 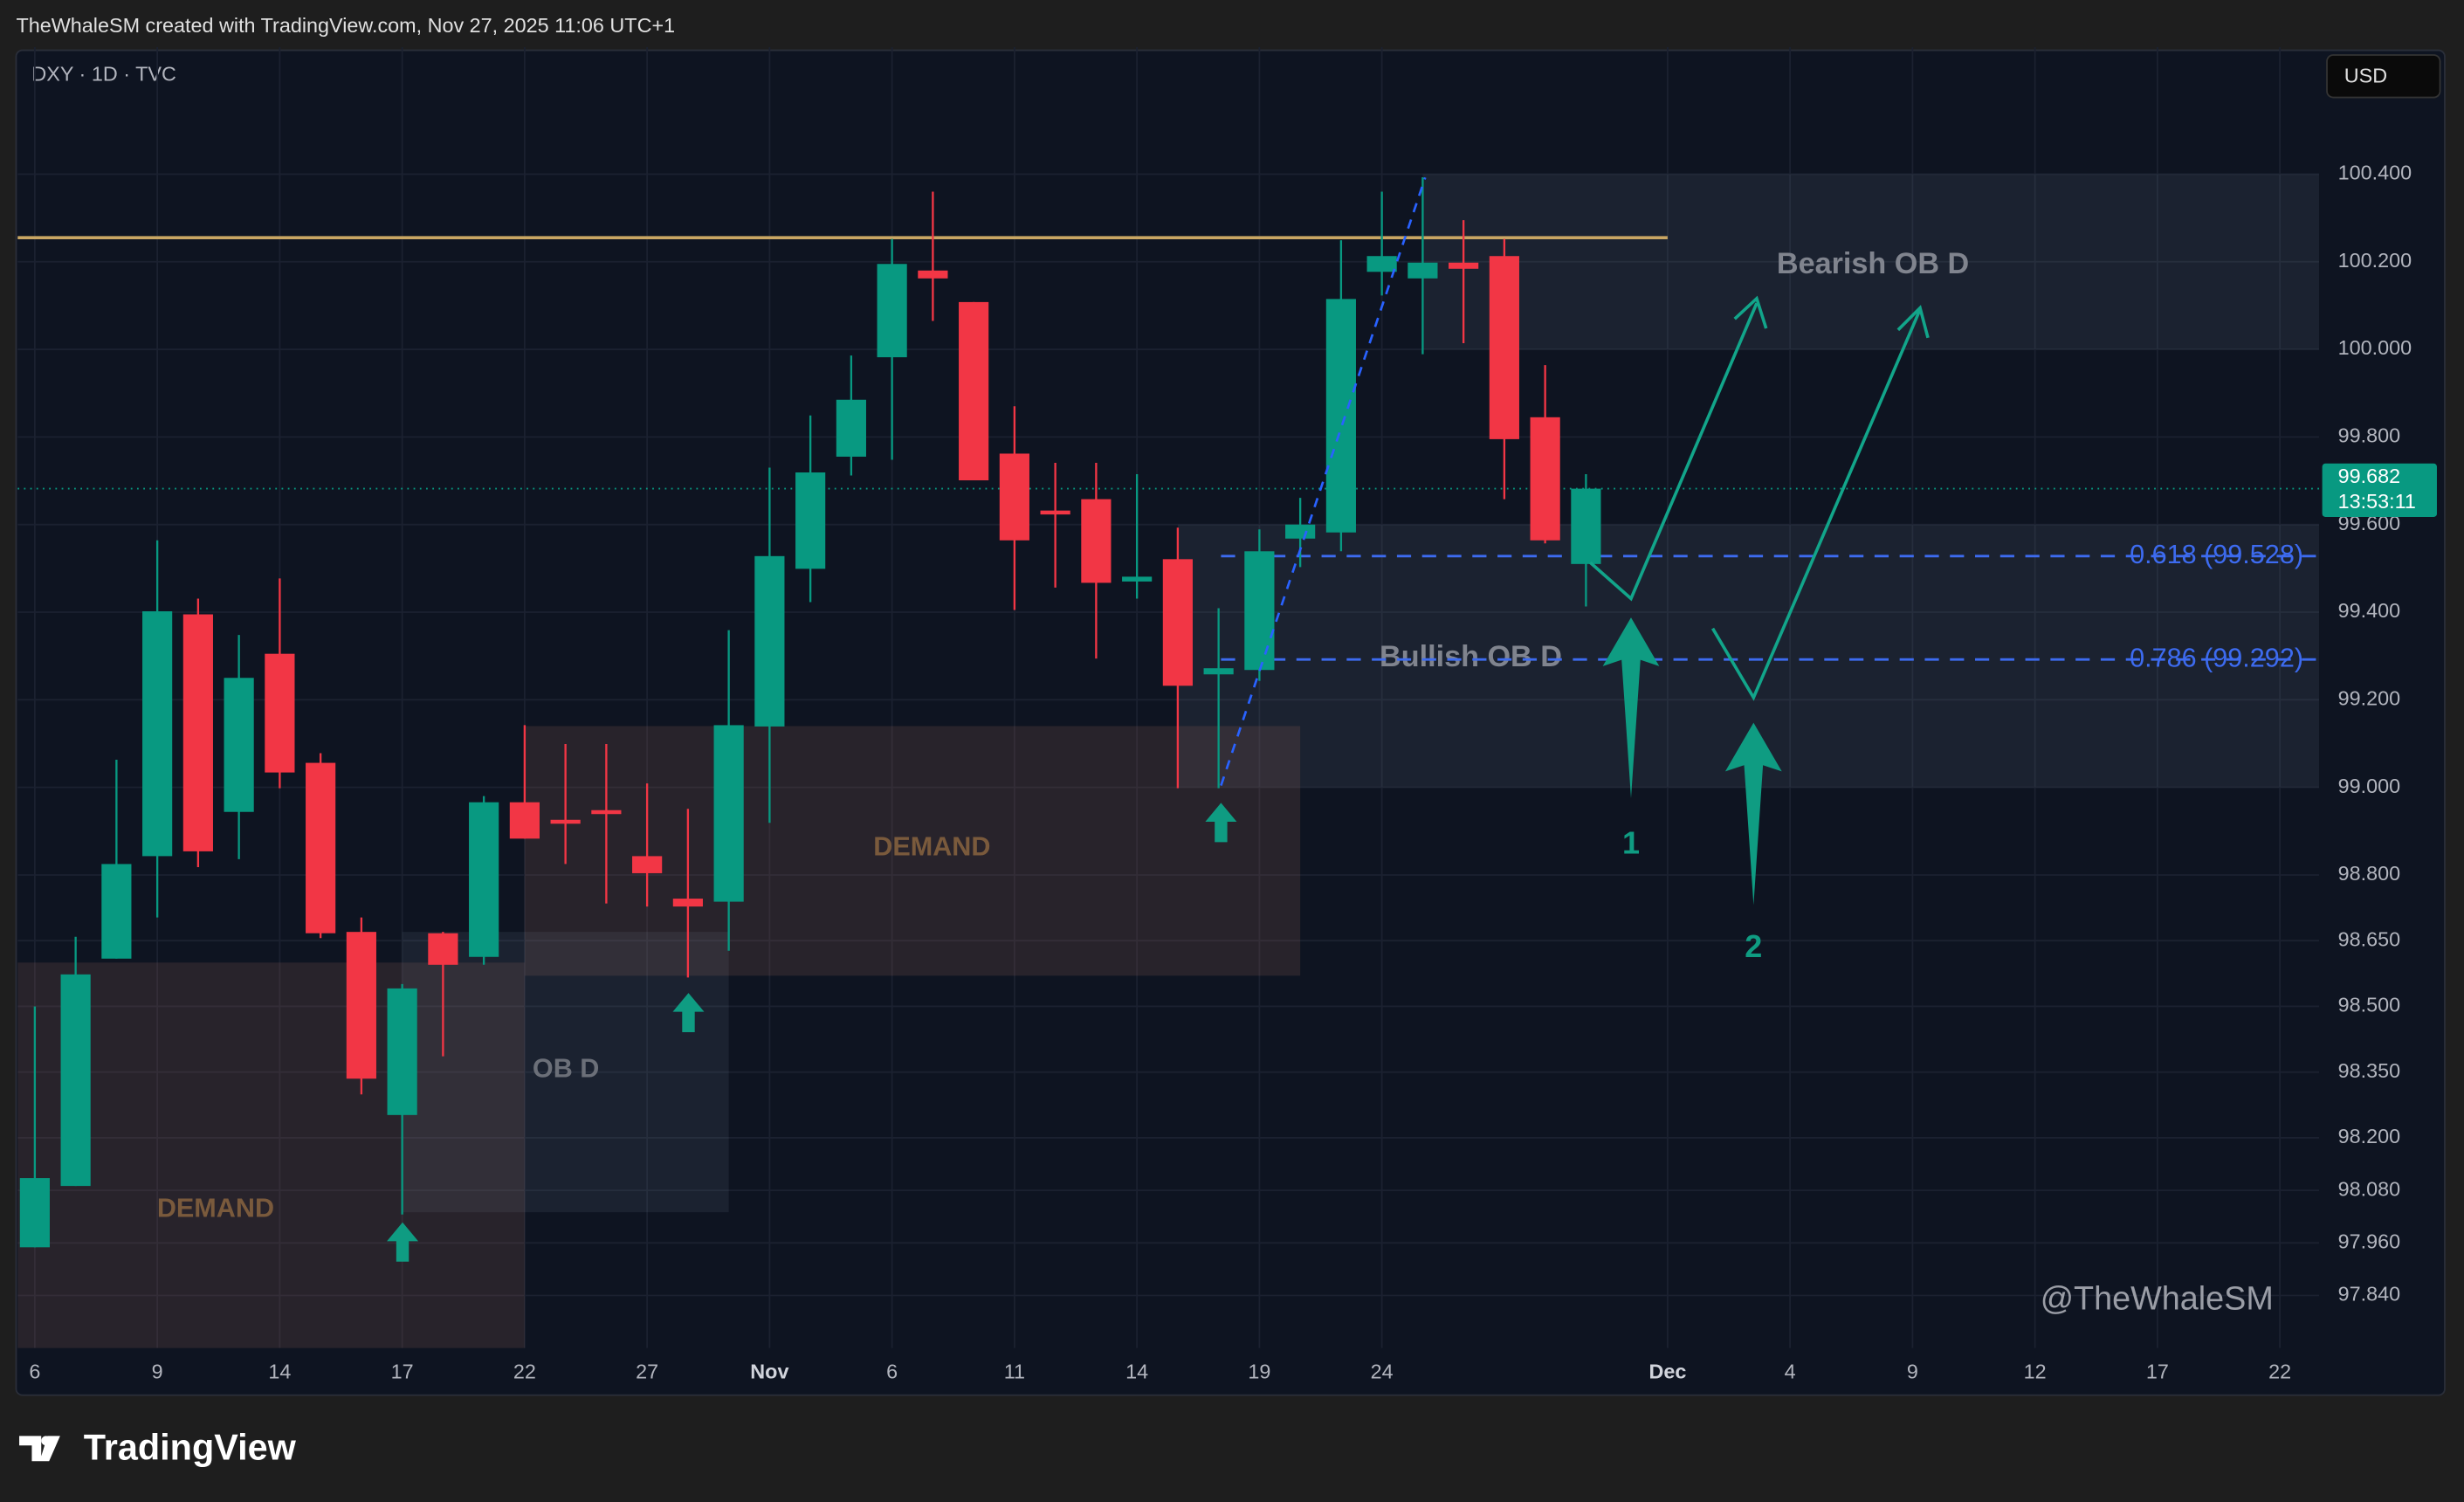 I want to click on fib-label: 0.786 (99.292), so click(x=2216, y=657).